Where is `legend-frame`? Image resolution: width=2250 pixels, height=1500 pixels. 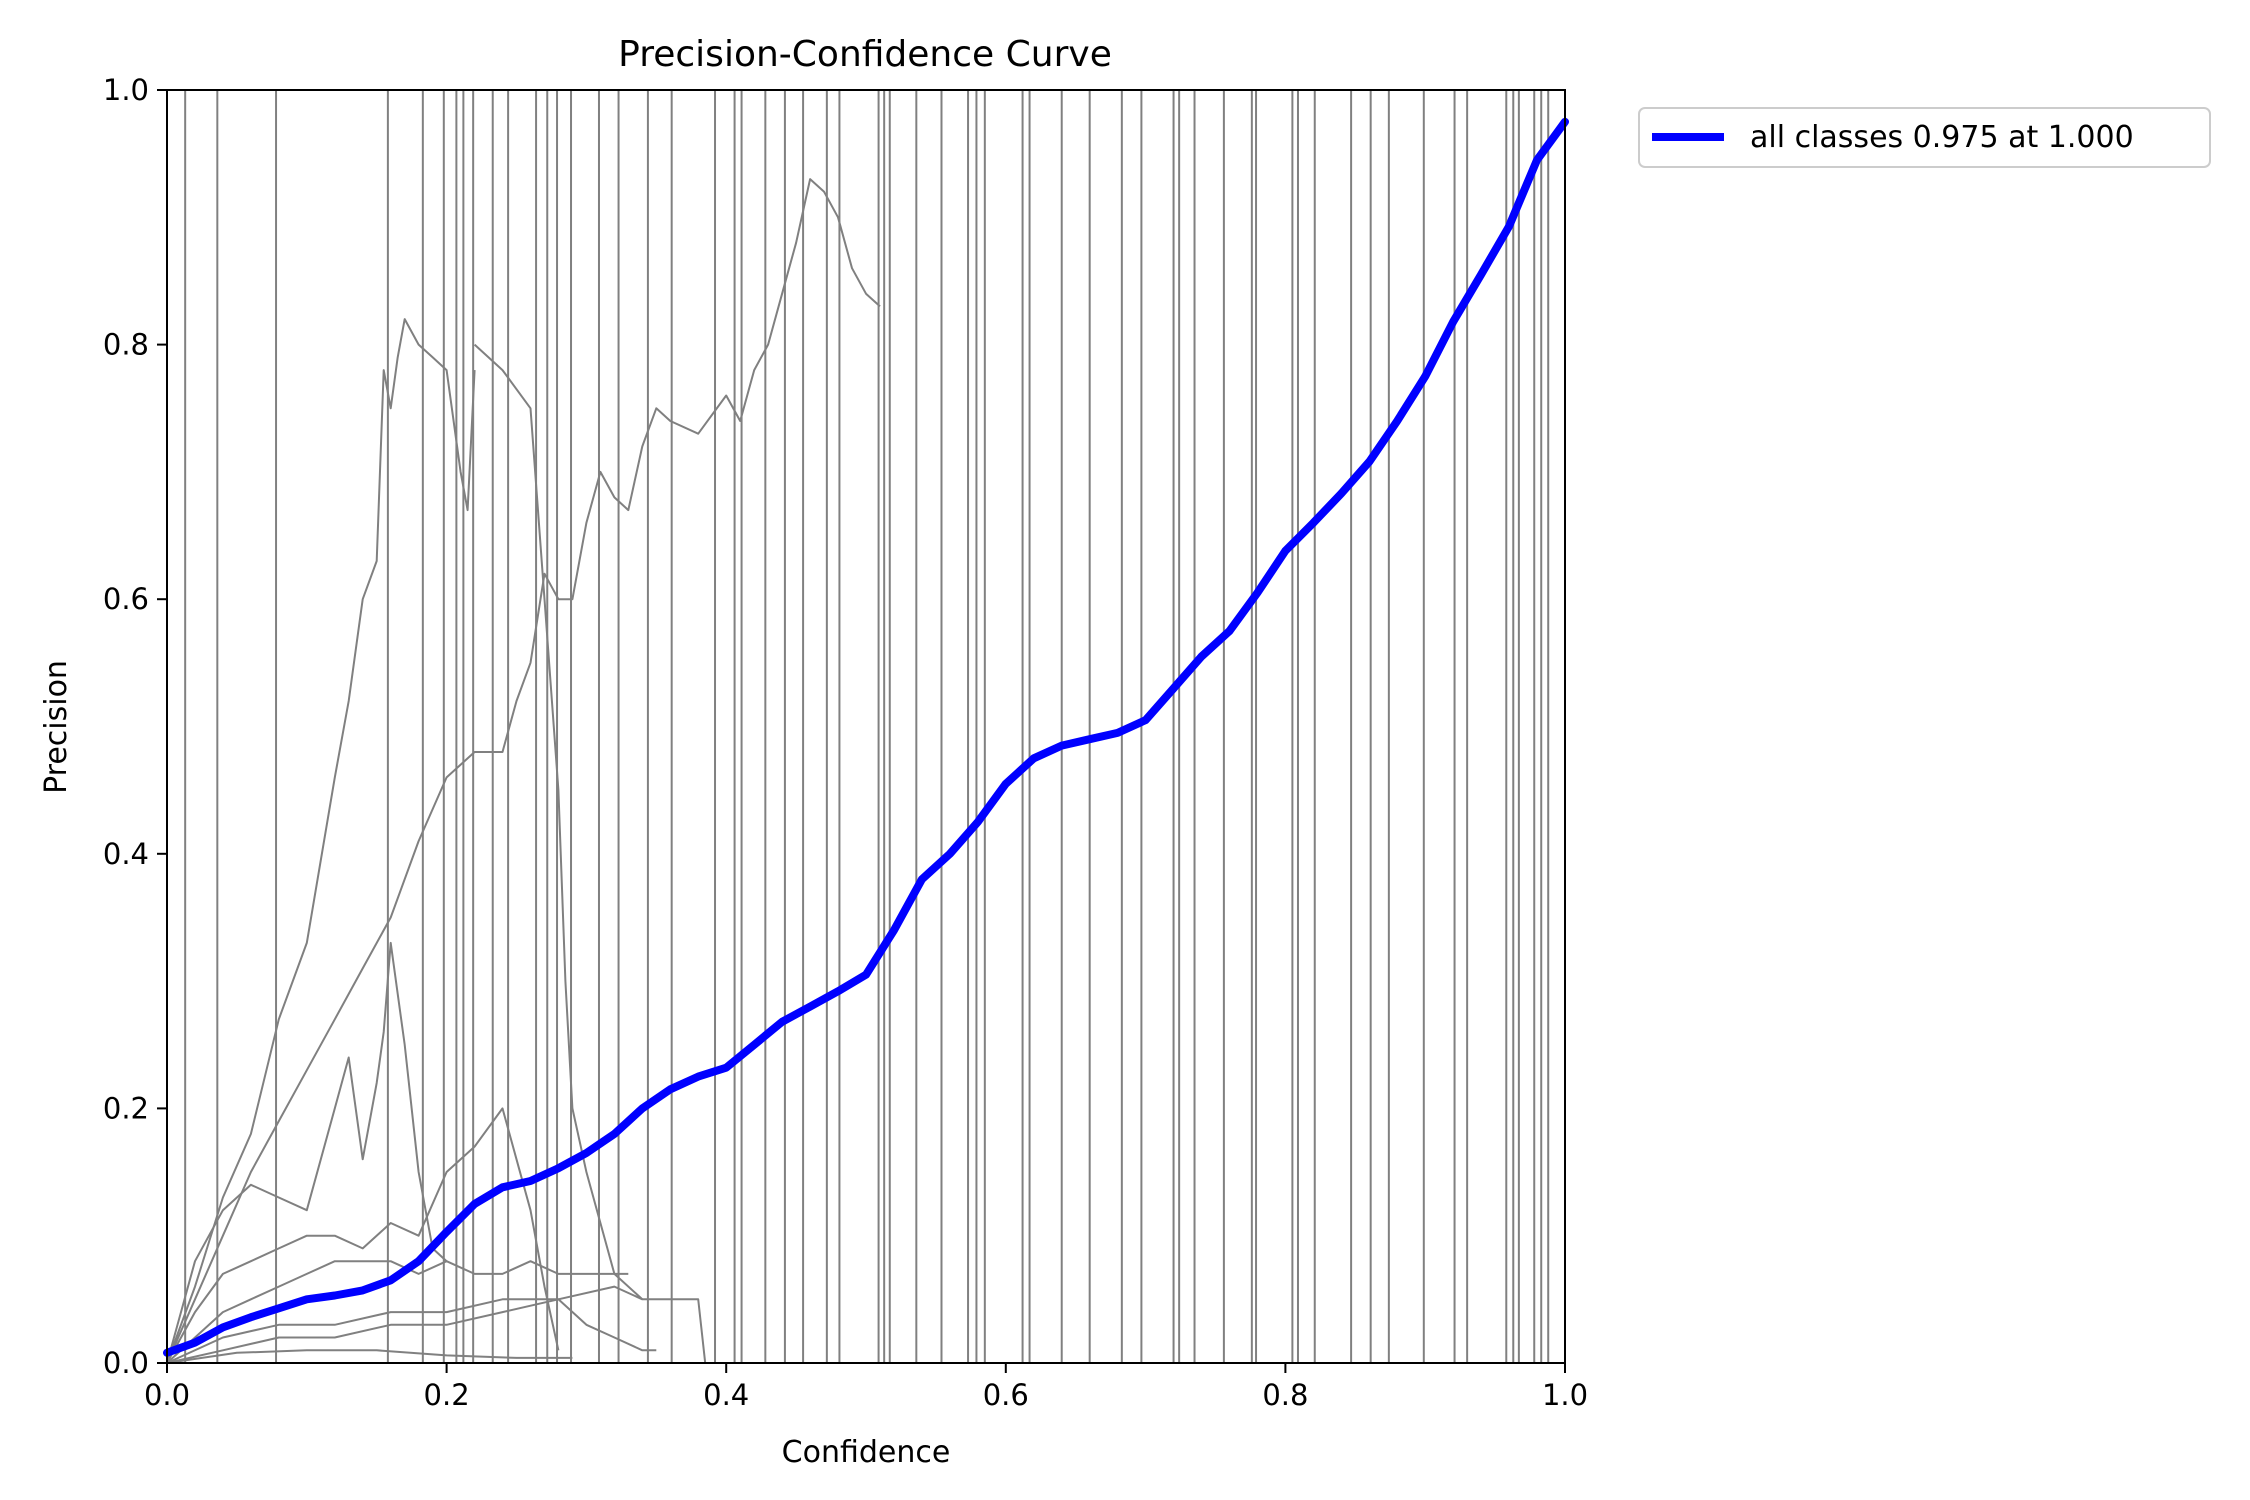 legend-frame is located at coordinates (1924, 137).